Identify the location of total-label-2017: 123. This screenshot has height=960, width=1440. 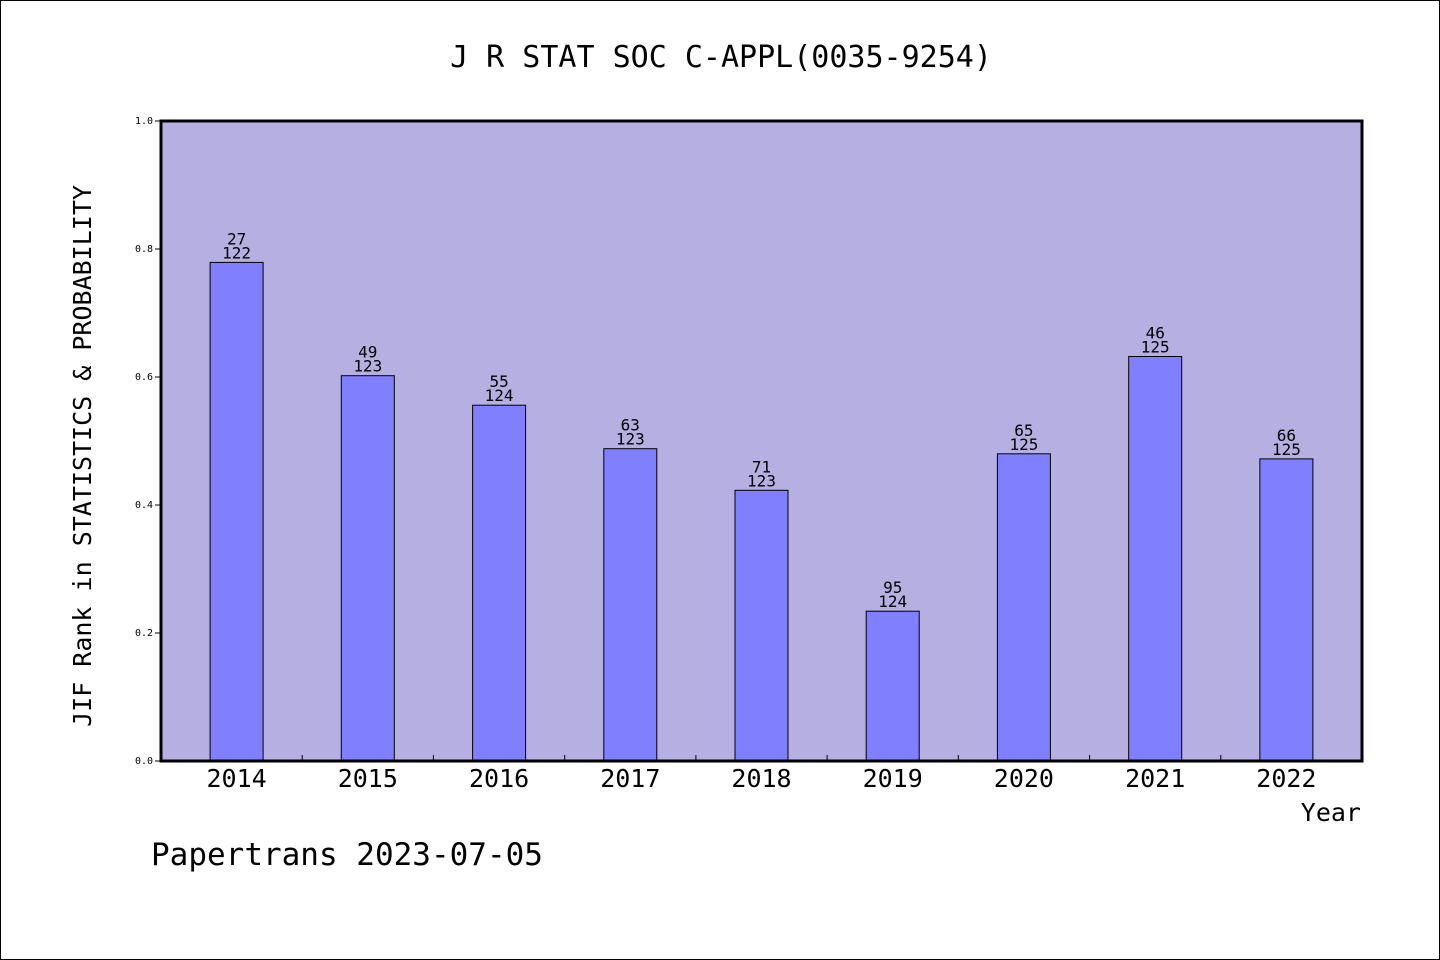
(630, 439).